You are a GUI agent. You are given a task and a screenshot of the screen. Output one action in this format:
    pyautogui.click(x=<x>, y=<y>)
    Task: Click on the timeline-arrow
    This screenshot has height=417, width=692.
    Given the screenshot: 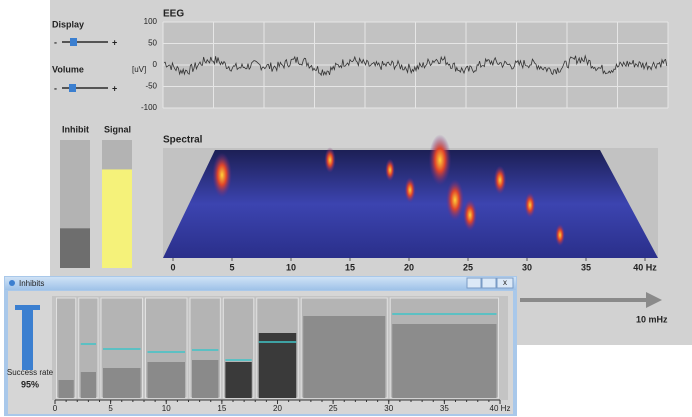 What is the action you would take?
    pyautogui.click(x=591, y=300)
    